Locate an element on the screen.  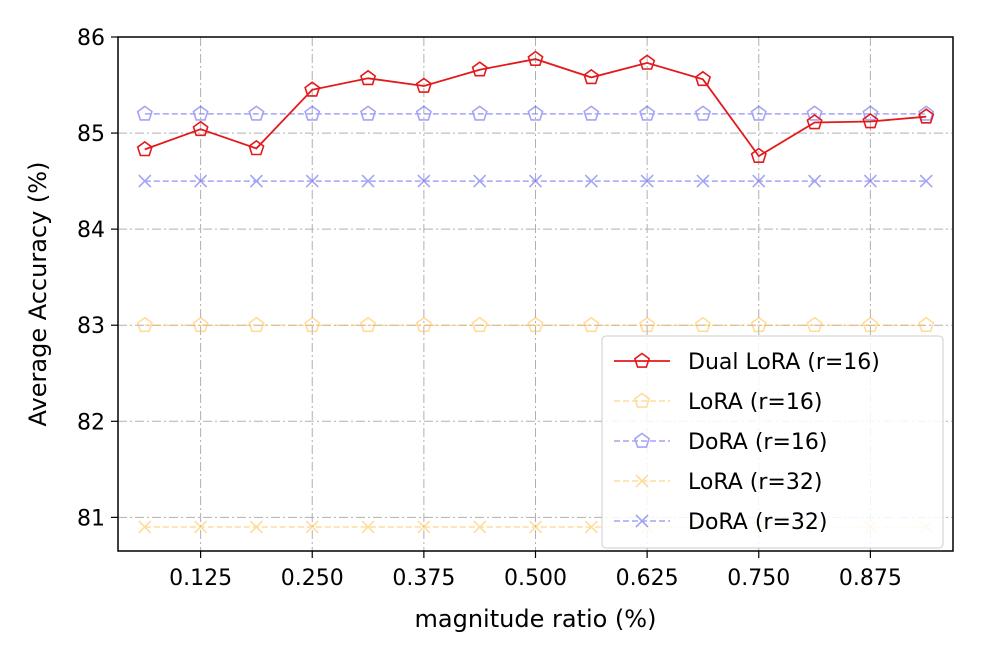
x-tick-label: 0.375 is located at coordinates (423, 578).